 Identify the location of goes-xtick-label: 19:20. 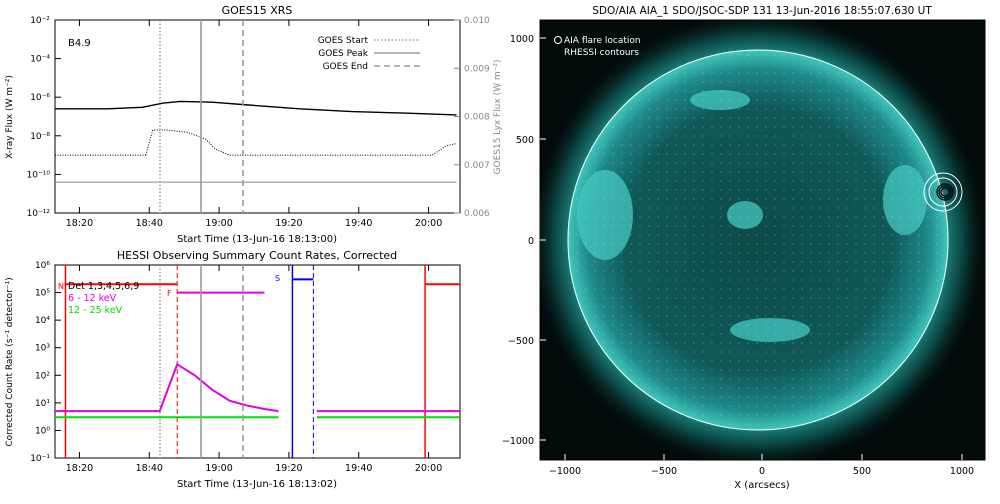
(288, 223).